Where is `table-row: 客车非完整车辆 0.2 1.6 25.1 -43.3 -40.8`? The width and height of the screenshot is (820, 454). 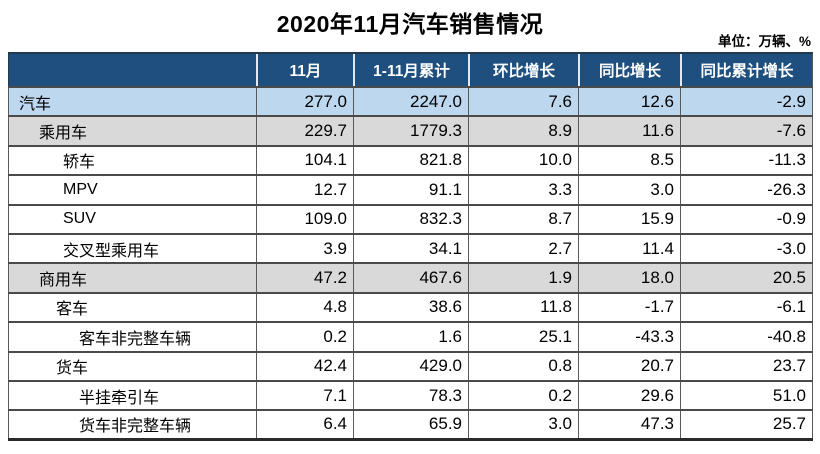 table-row: 客车非完整车辆 0.2 1.6 25.1 -43.3 -40.8 is located at coordinates (410, 338).